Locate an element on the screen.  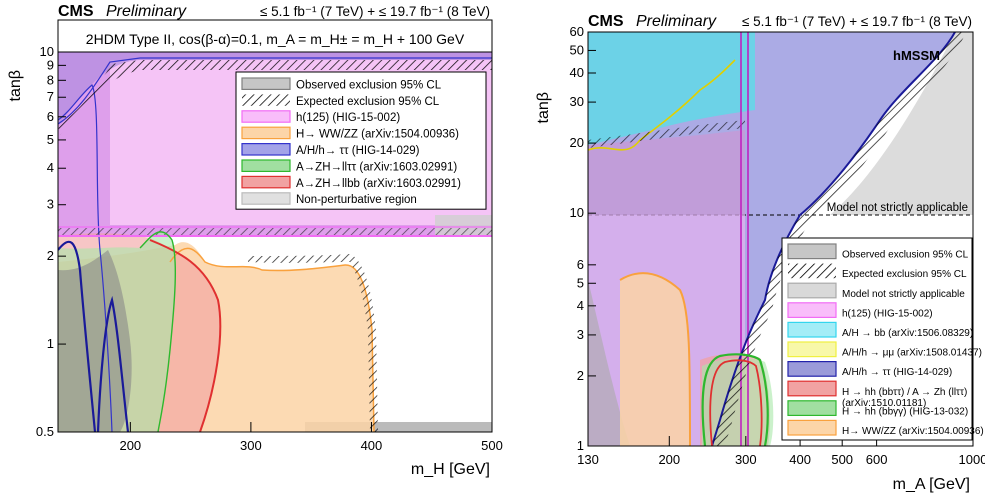
right-y-tick-label: 4 is located at coordinates (580, 305).